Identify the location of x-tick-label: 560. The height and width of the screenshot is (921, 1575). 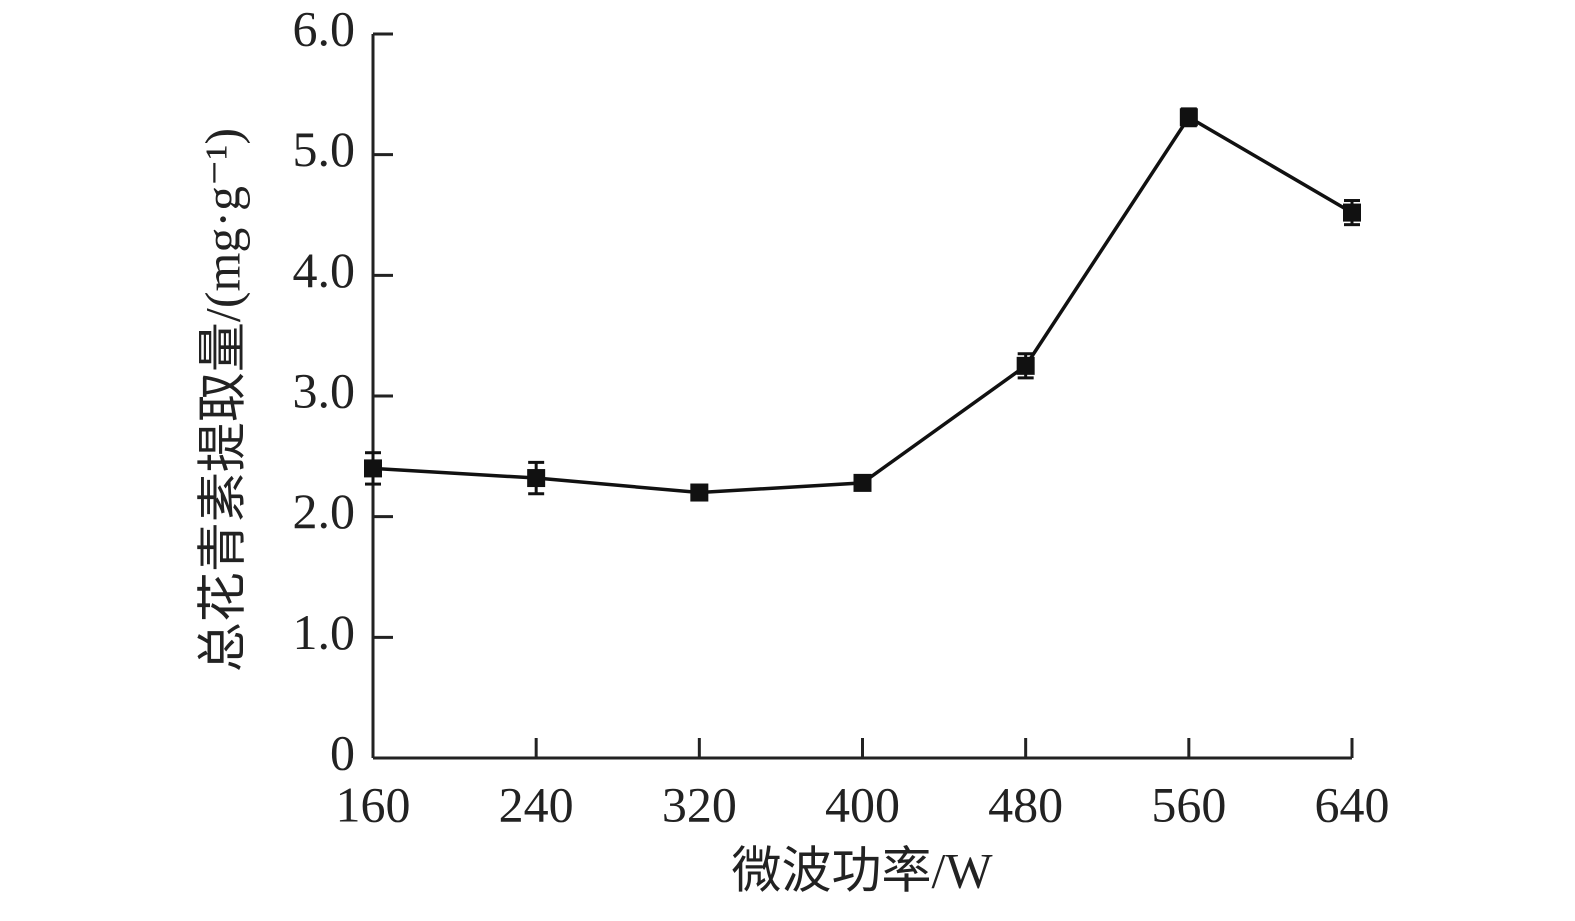
(1188, 804).